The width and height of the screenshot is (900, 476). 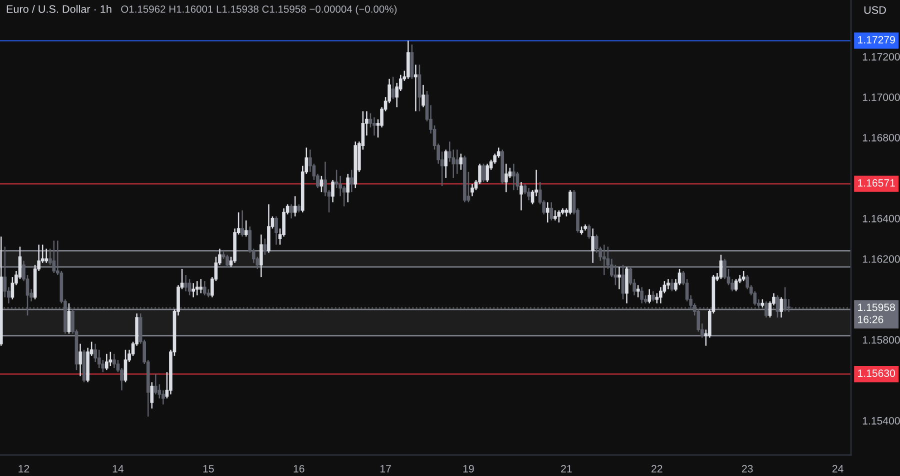 What do you see at coordinates (468, 468) in the screenshot?
I see `x-tick-label: 19` at bounding box center [468, 468].